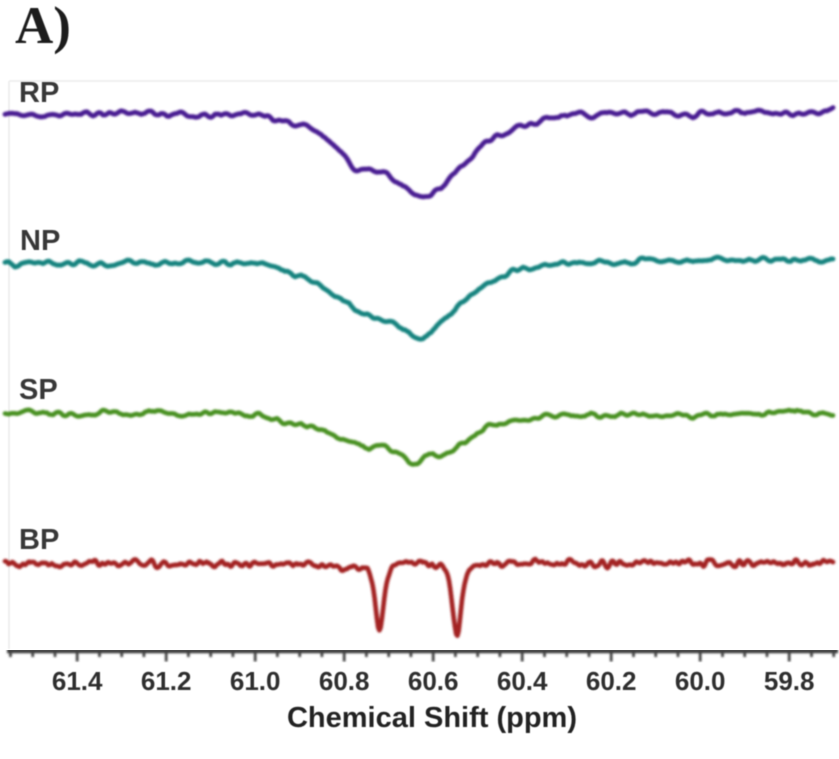 The image size is (839, 759). I want to click on svg-text: 60.4, so click(522, 681).